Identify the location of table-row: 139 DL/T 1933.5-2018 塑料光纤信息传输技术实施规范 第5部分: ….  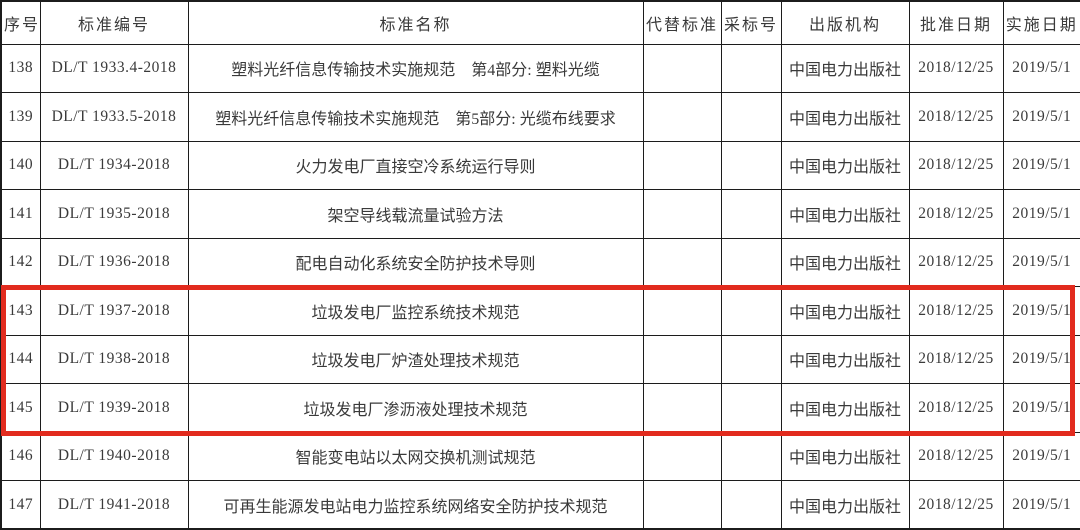
(540, 117).